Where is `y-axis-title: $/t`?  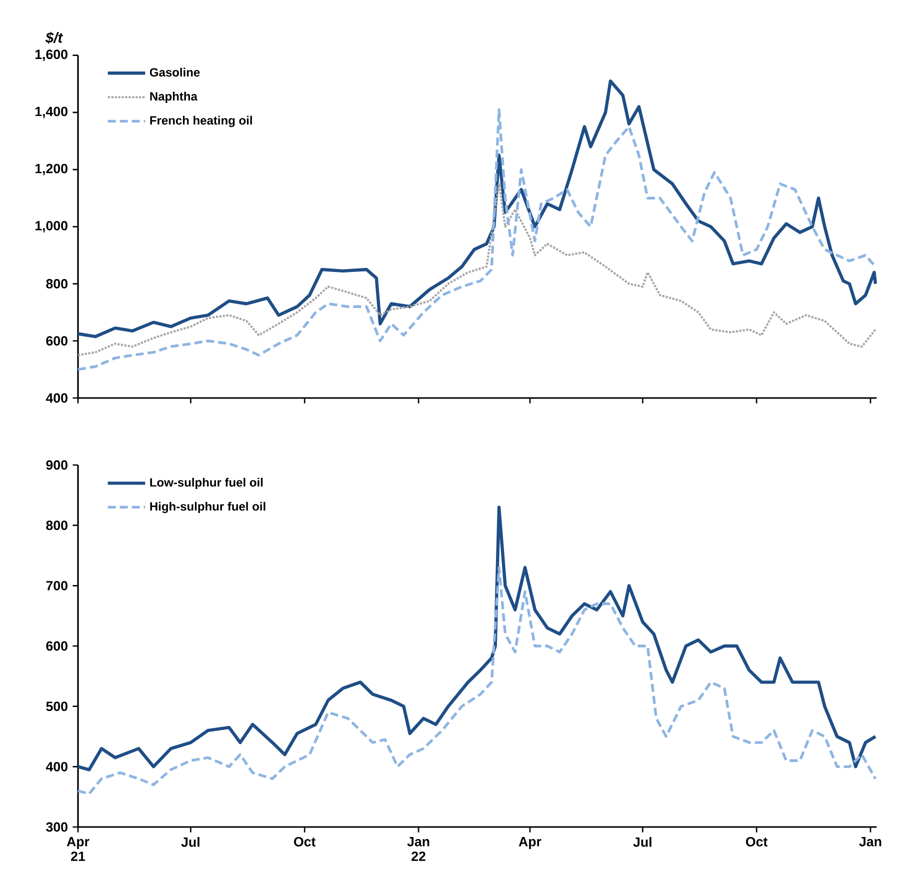
y-axis-title: $/t is located at coordinates (54, 38).